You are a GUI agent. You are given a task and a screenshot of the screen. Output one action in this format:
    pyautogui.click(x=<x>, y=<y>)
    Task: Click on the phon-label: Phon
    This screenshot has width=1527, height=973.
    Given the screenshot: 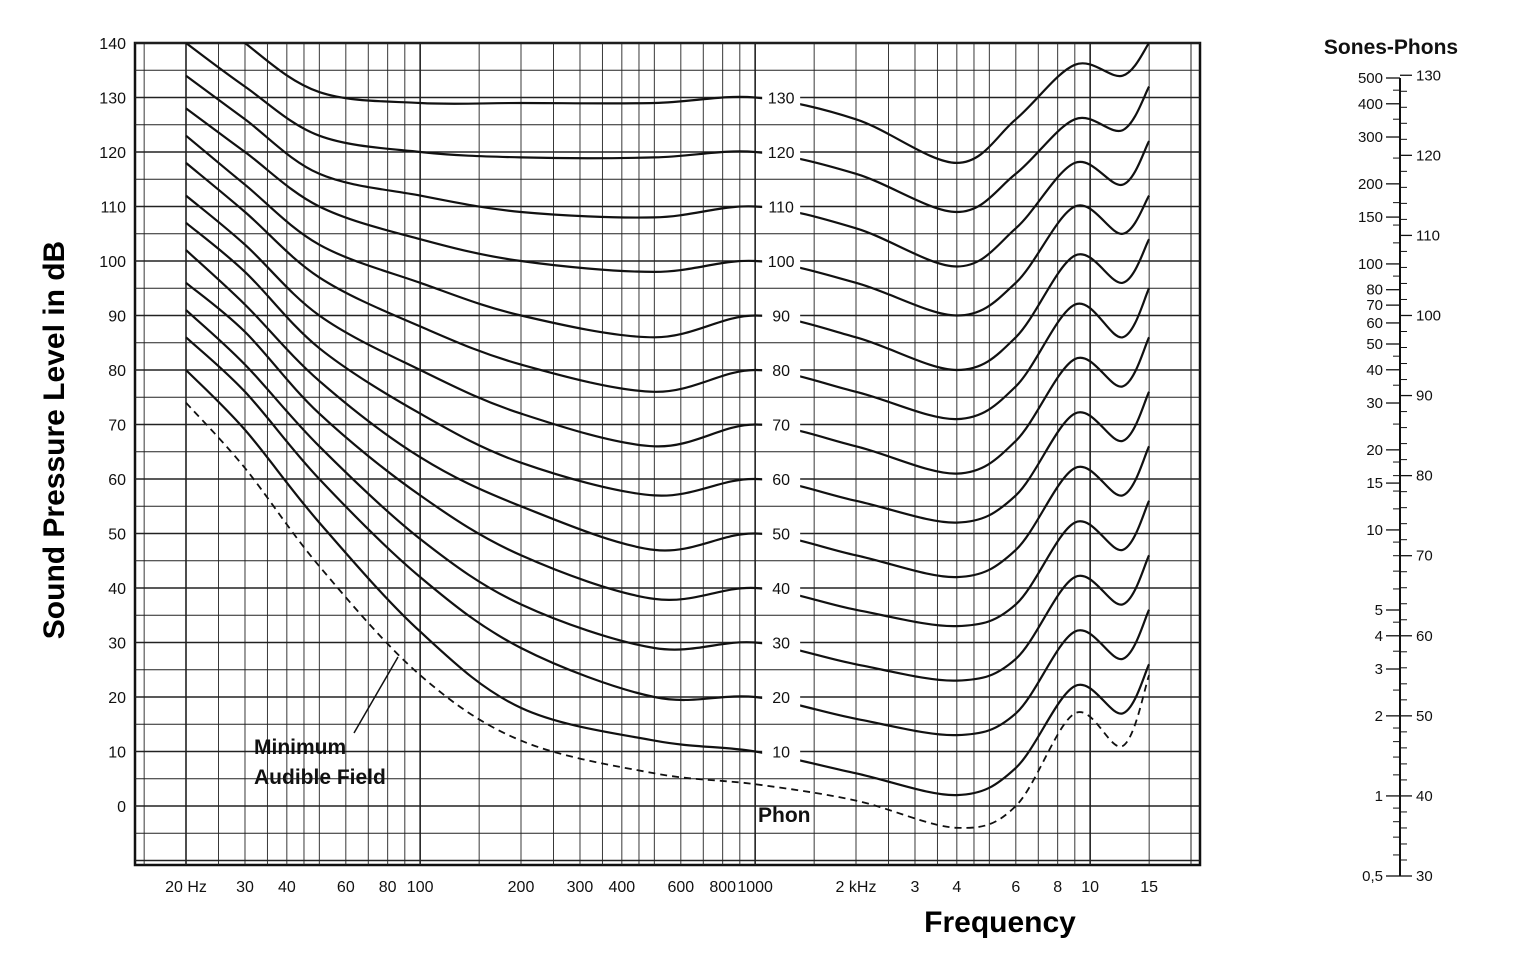 What is the action you would take?
    pyautogui.click(x=784, y=815)
    